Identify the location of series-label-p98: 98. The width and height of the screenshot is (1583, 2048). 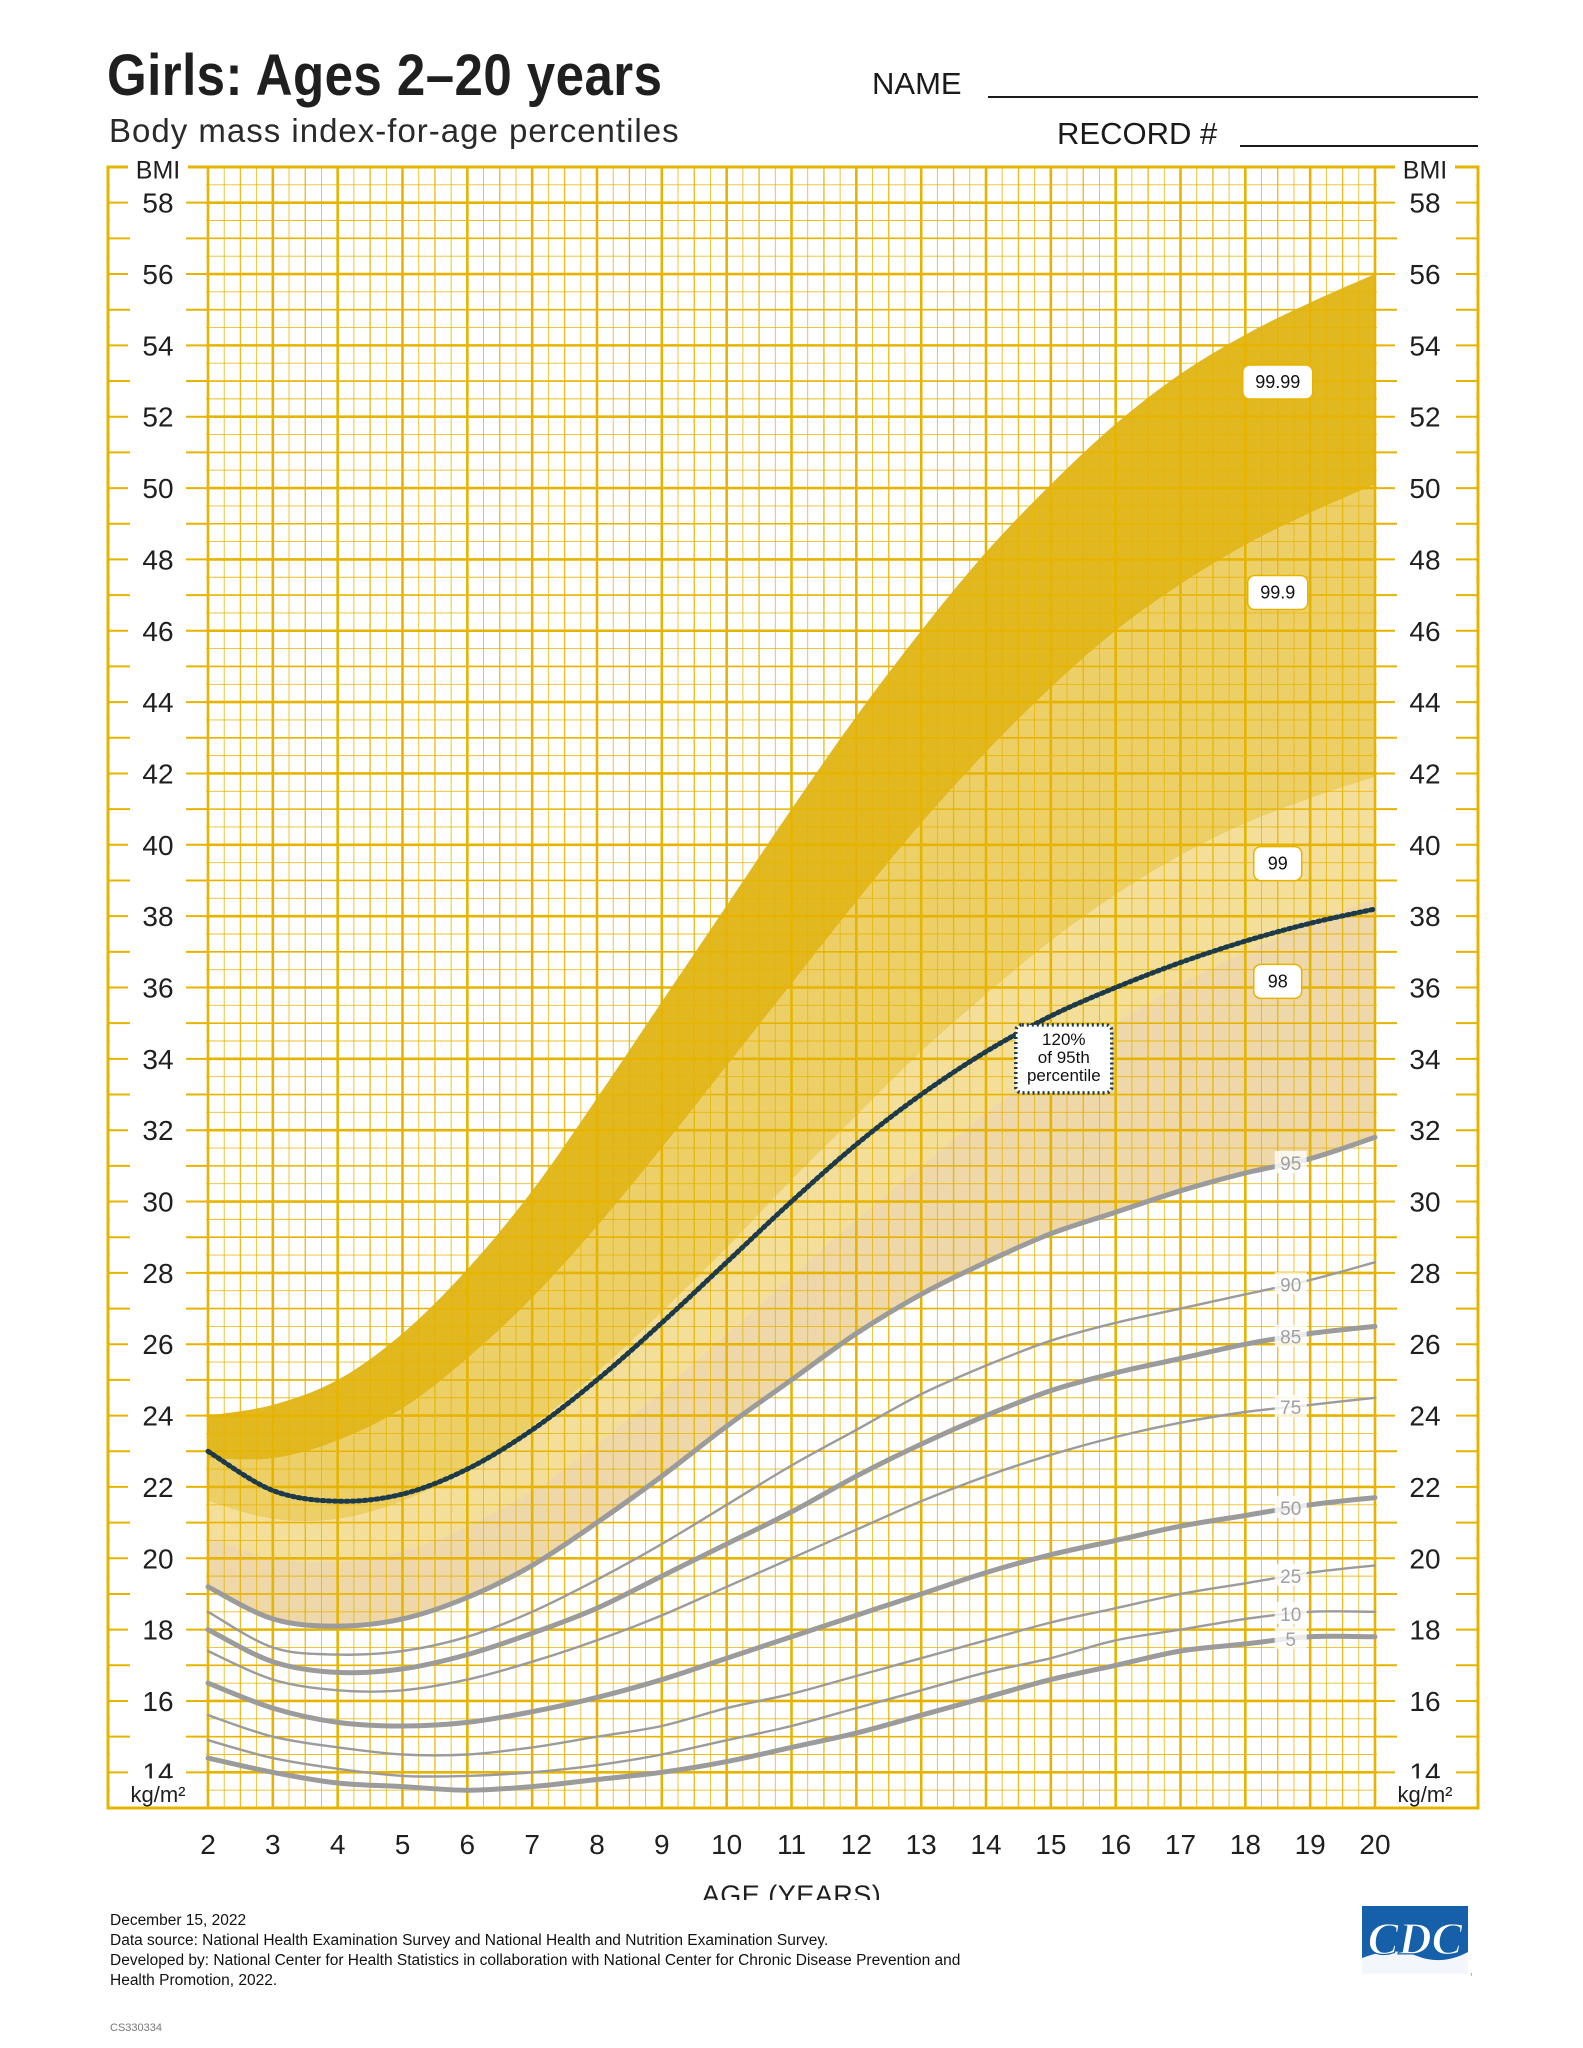
(1278, 981).